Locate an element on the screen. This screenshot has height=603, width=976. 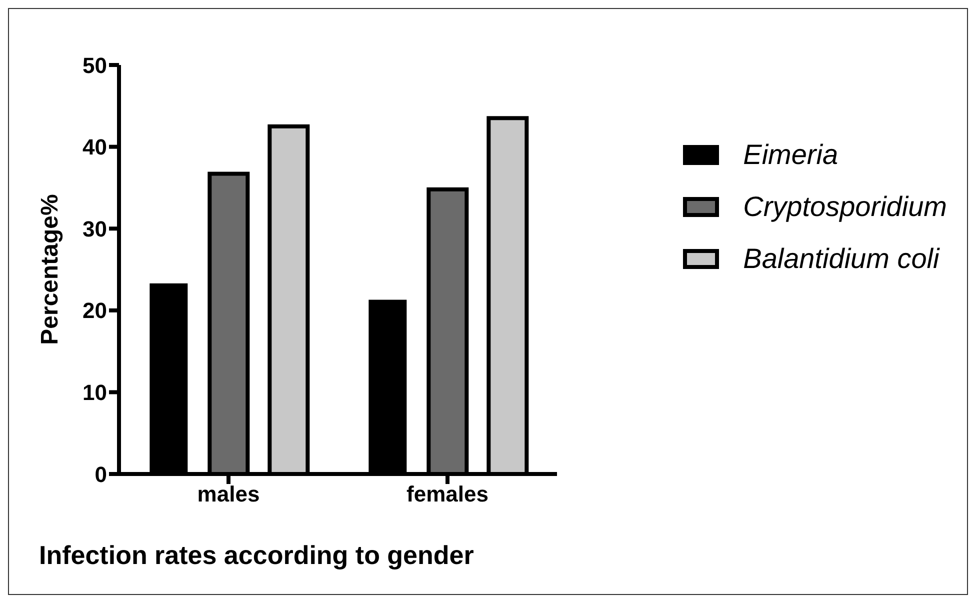
y-tick-label: 30 is located at coordinates (94, 229).